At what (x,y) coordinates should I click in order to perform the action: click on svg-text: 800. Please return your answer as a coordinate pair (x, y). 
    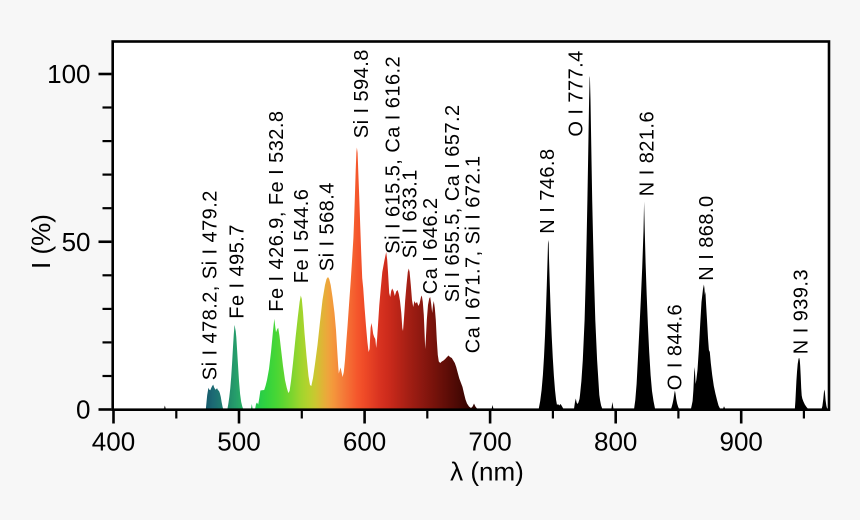
    Looking at the image, I should click on (615, 442).